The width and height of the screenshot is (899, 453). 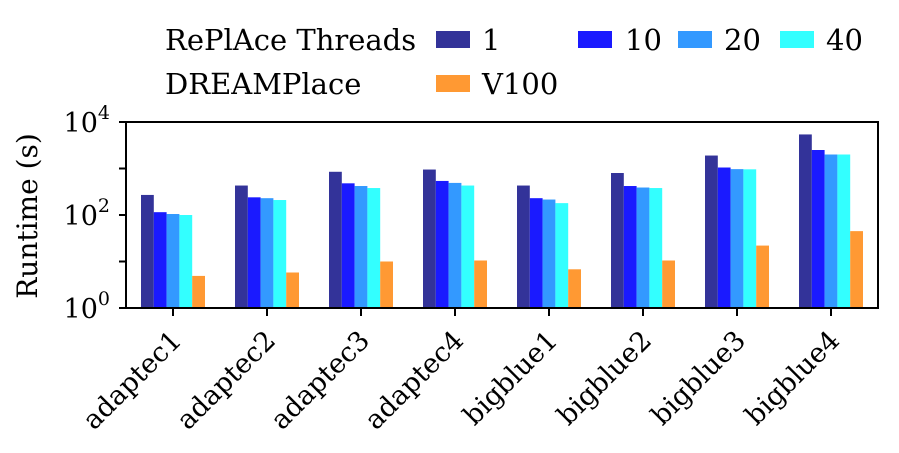 What do you see at coordinates (668, 284) in the screenshot?
I see `bar-bigblue2-V100` at bounding box center [668, 284].